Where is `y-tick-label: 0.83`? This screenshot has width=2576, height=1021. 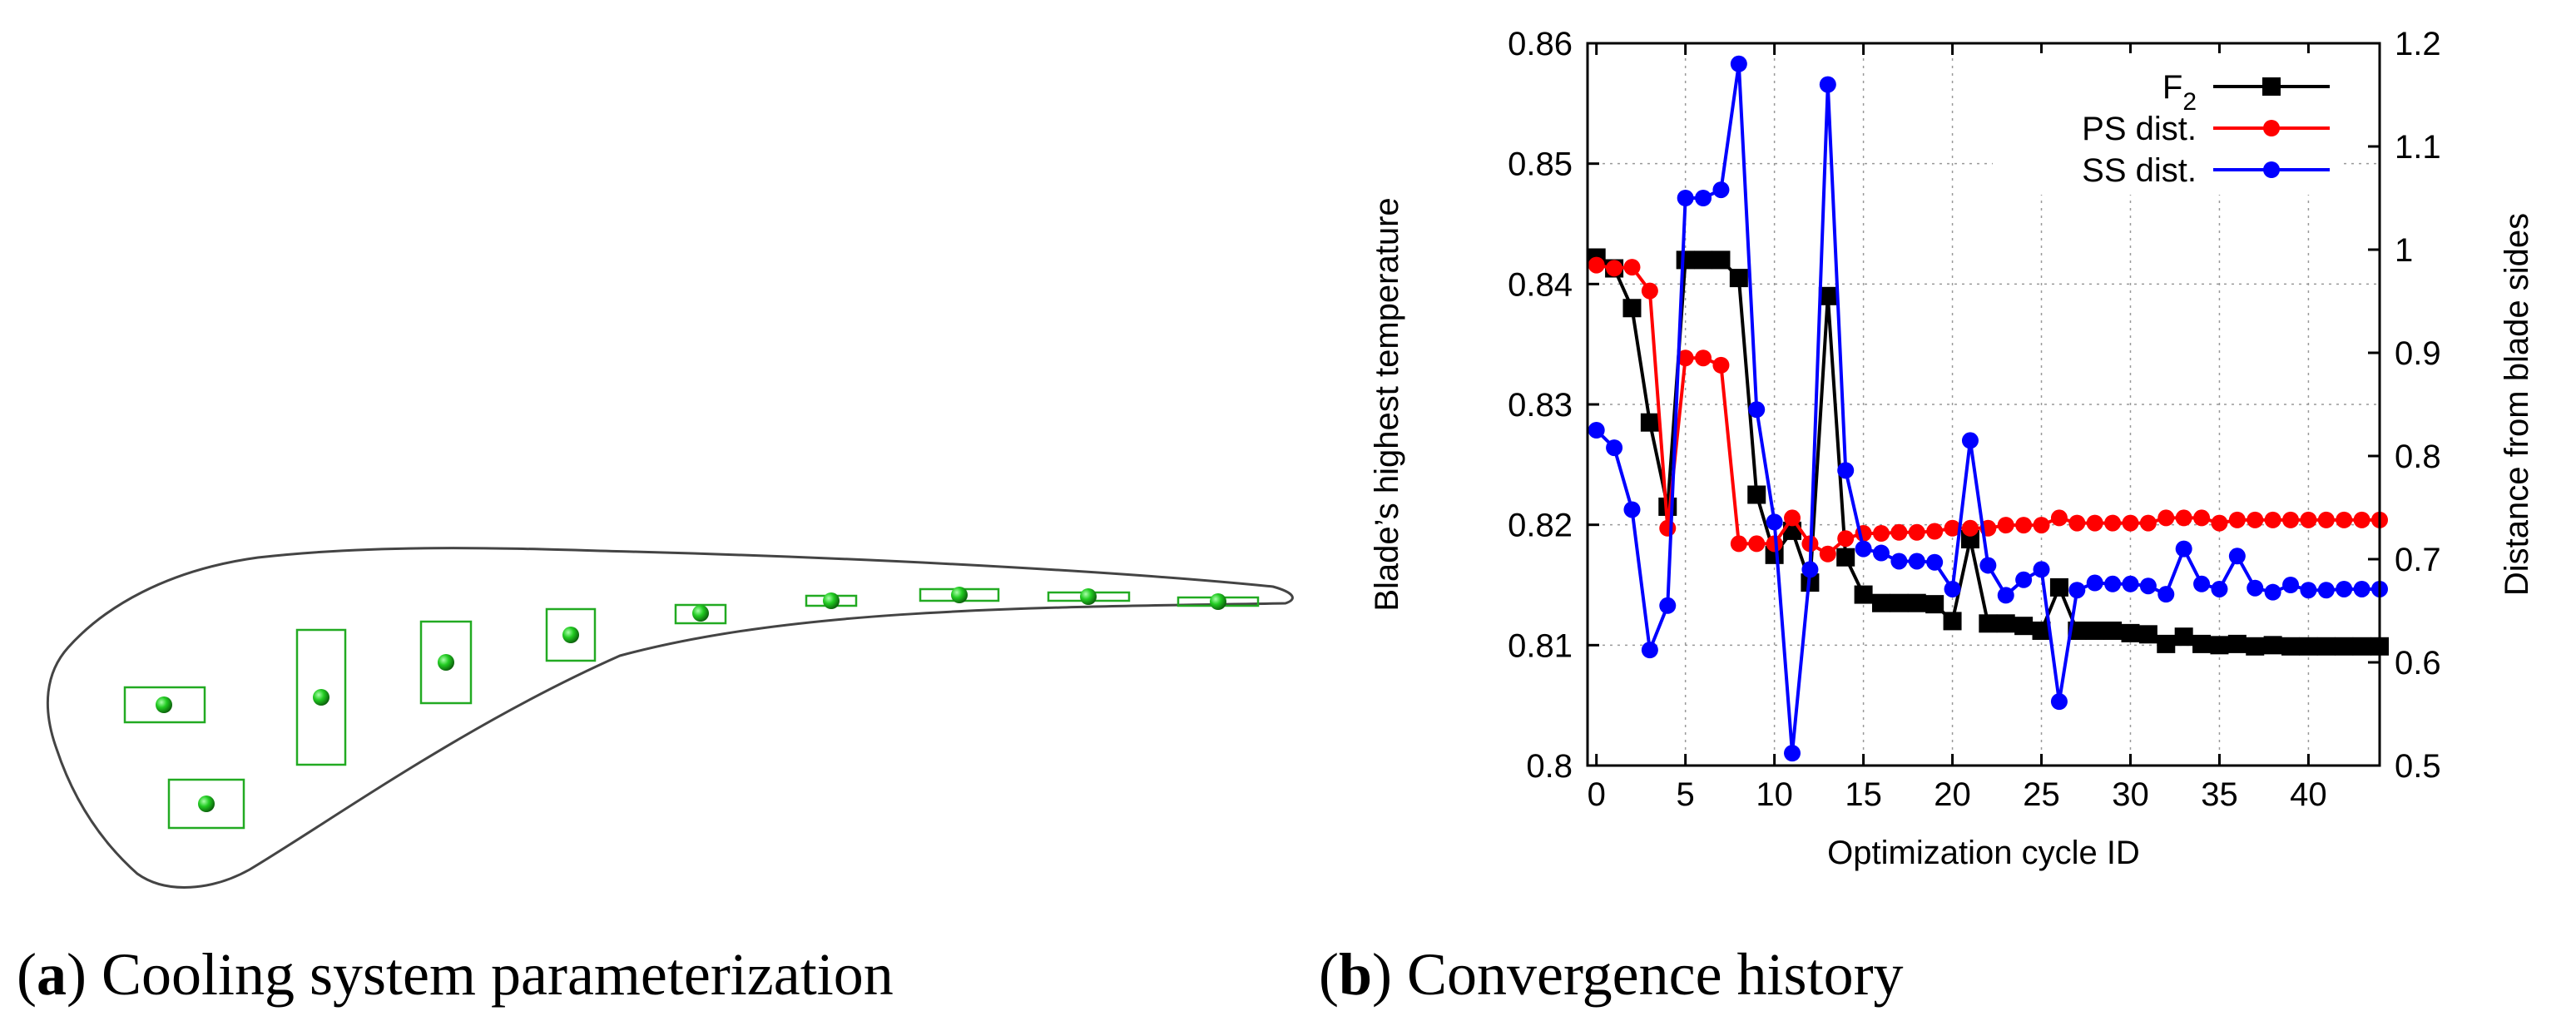 y-tick-label: 0.83 is located at coordinates (1541, 405).